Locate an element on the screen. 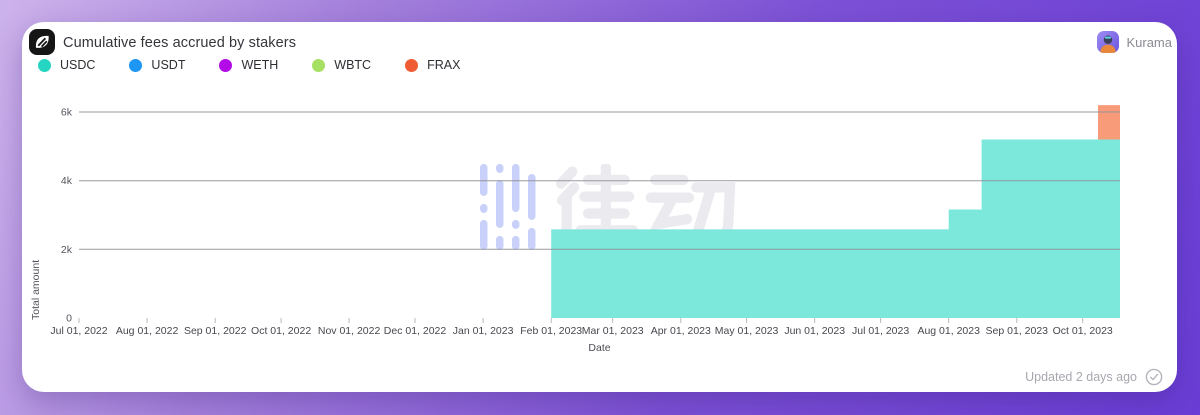 Image resolution: width=1200 pixels, height=415 pixels. chart-title: Cumulative fees accrued by stakers is located at coordinates (180, 43).